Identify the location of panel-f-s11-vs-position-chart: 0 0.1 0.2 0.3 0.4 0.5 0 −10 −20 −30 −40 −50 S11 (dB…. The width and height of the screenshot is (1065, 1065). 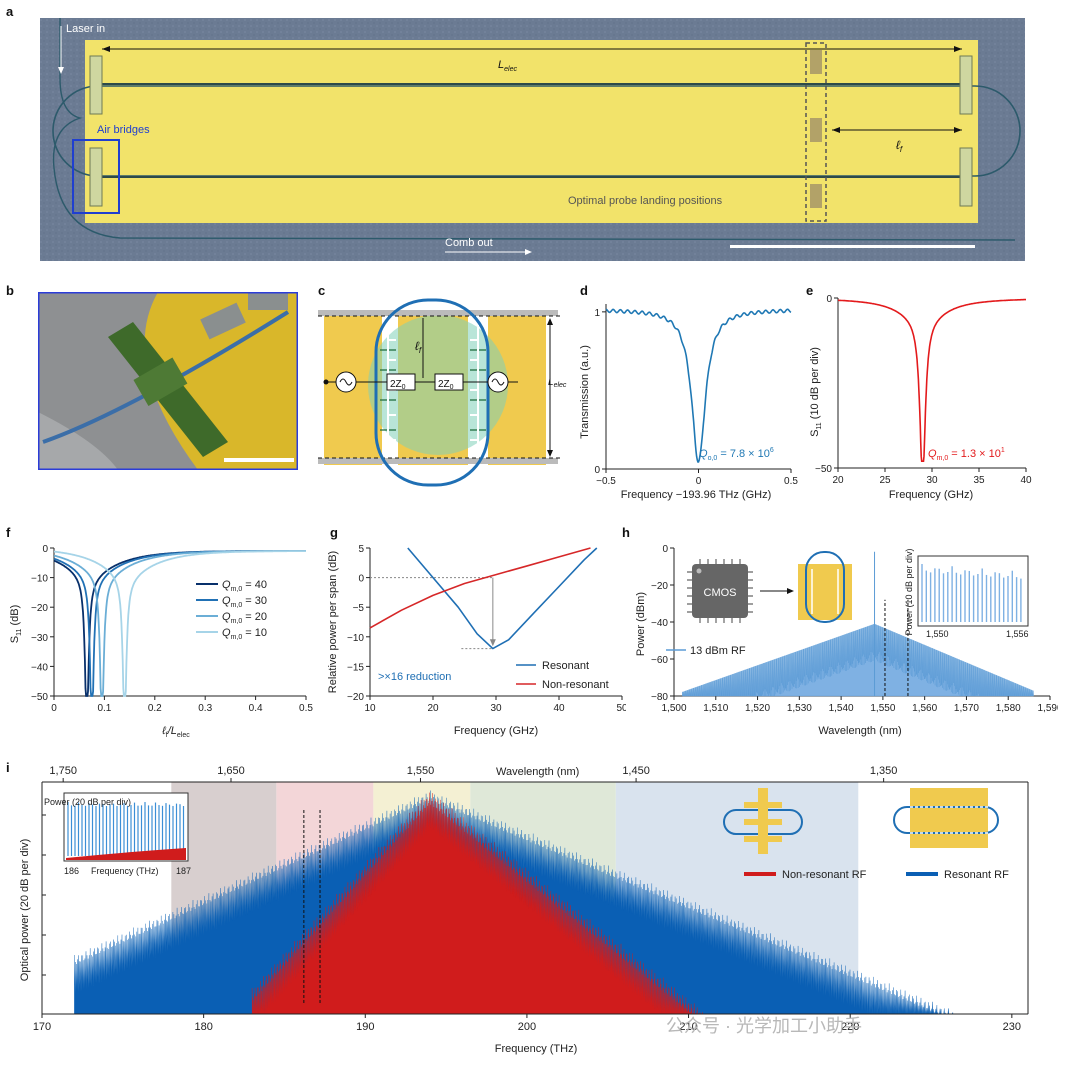
(161, 641).